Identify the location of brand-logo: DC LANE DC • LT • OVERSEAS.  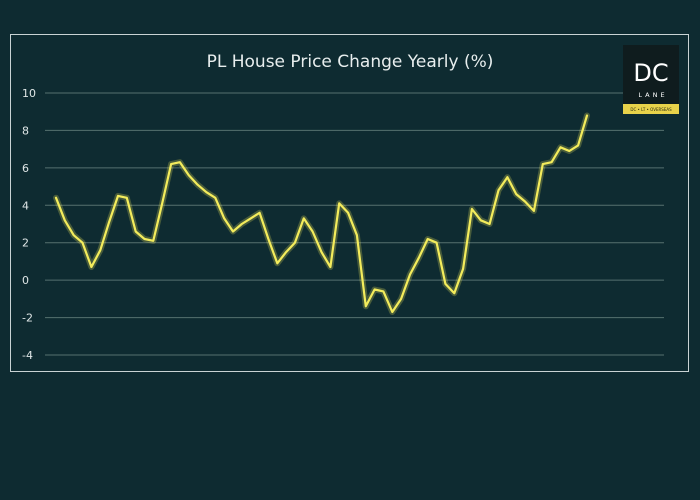
(651, 79).